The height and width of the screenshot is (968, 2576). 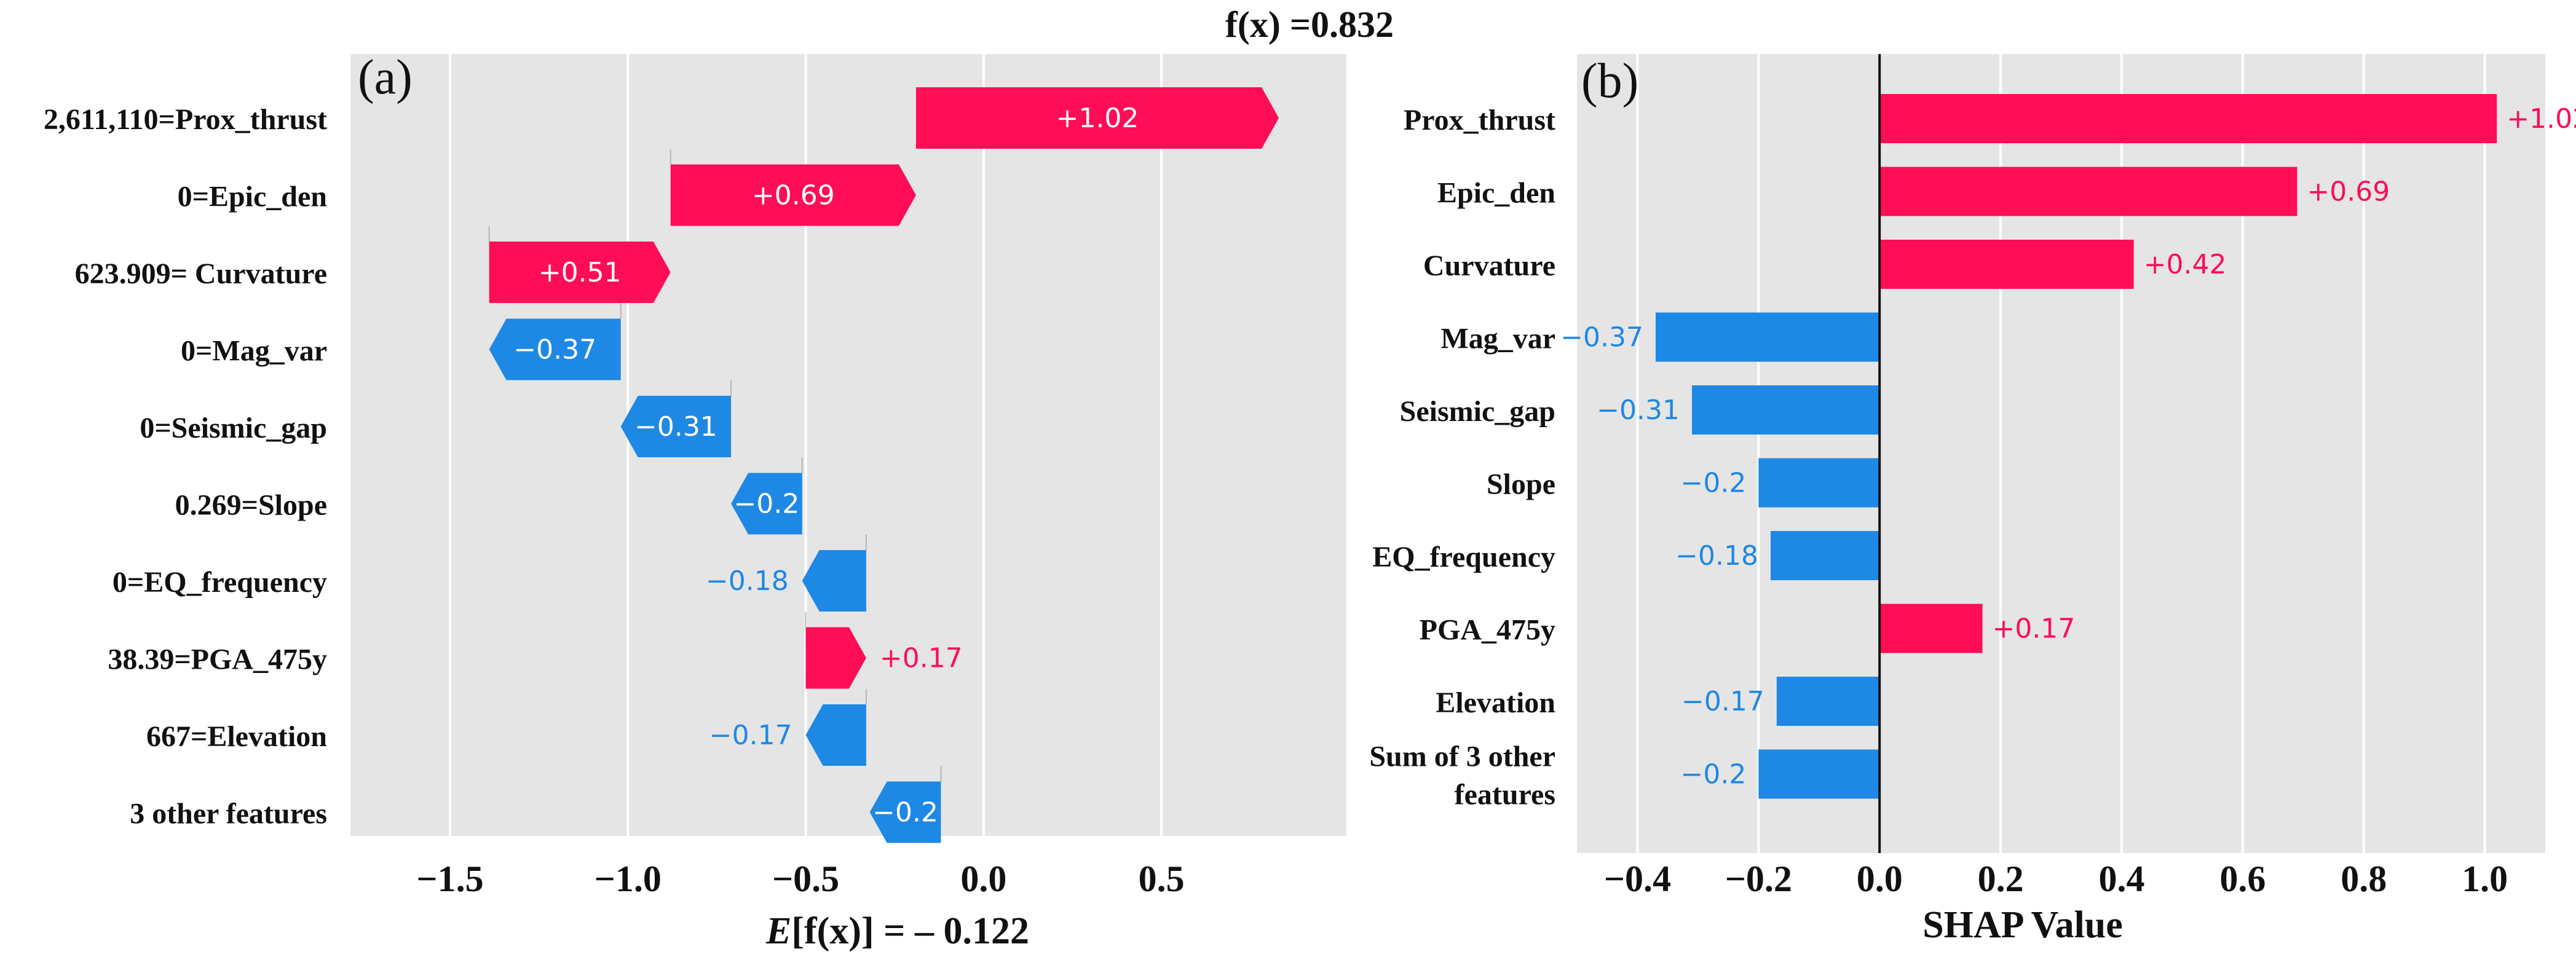 What do you see at coordinates (1638, 410) in the screenshot?
I see `panel-b-value-label: −0.31` at bounding box center [1638, 410].